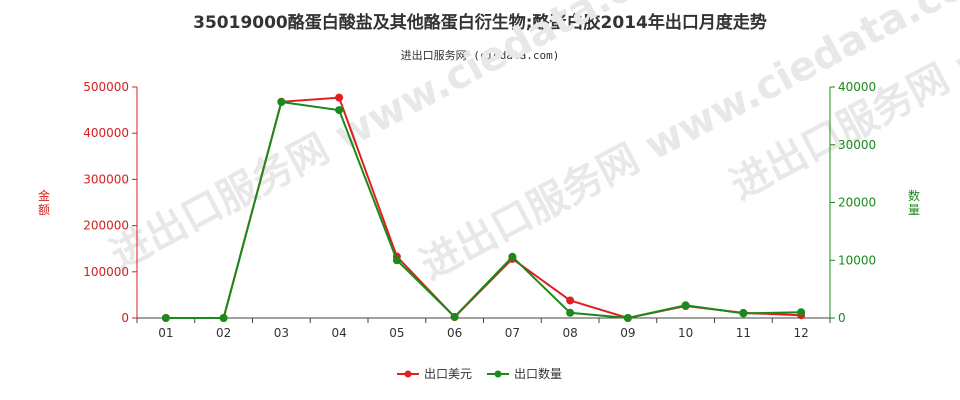  What do you see at coordinates (44, 195) in the screenshot?
I see `left-axis-title-char-0: 金` at bounding box center [44, 195].